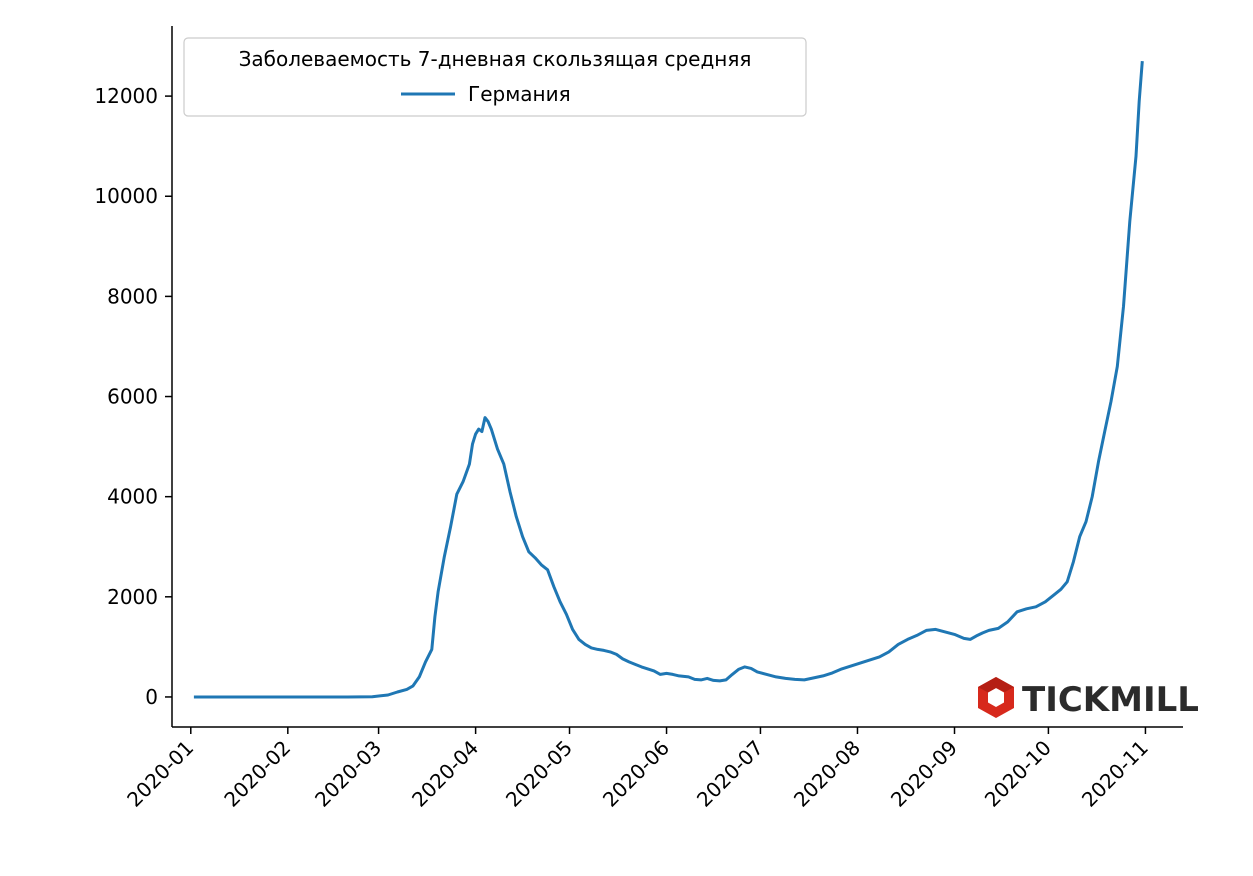  I want to click on x-tick-label: 2020-03, so click(348, 774).